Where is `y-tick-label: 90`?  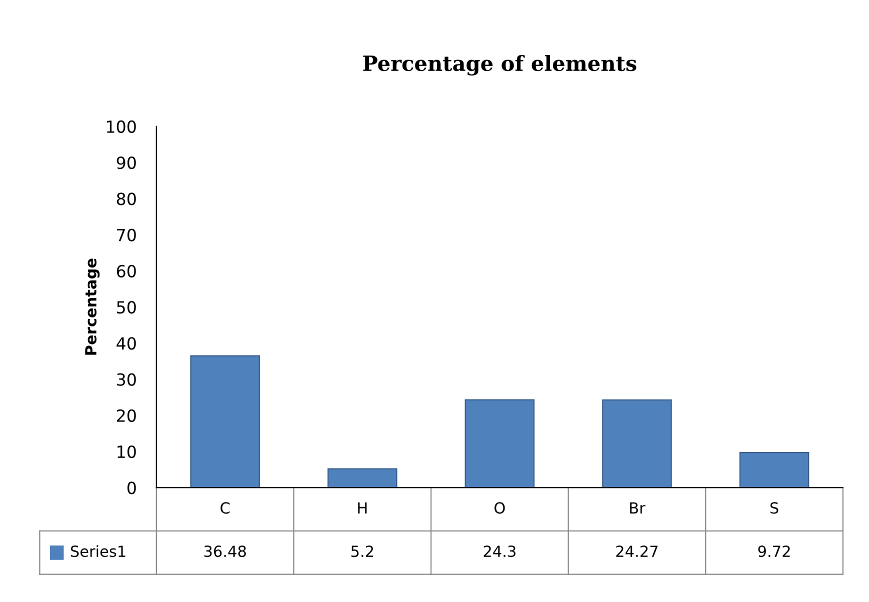 y-tick-label: 90 is located at coordinates (126, 163).